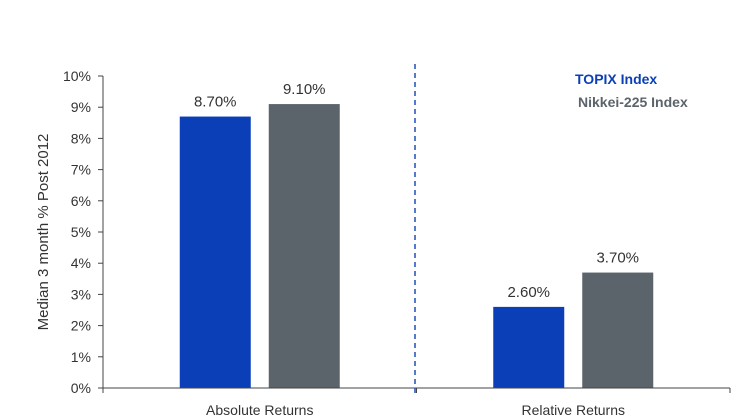 Image resolution: width=750 pixels, height=420 pixels. What do you see at coordinates (81, 170) in the screenshot?
I see `y-tick-label: 7%` at bounding box center [81, 170].